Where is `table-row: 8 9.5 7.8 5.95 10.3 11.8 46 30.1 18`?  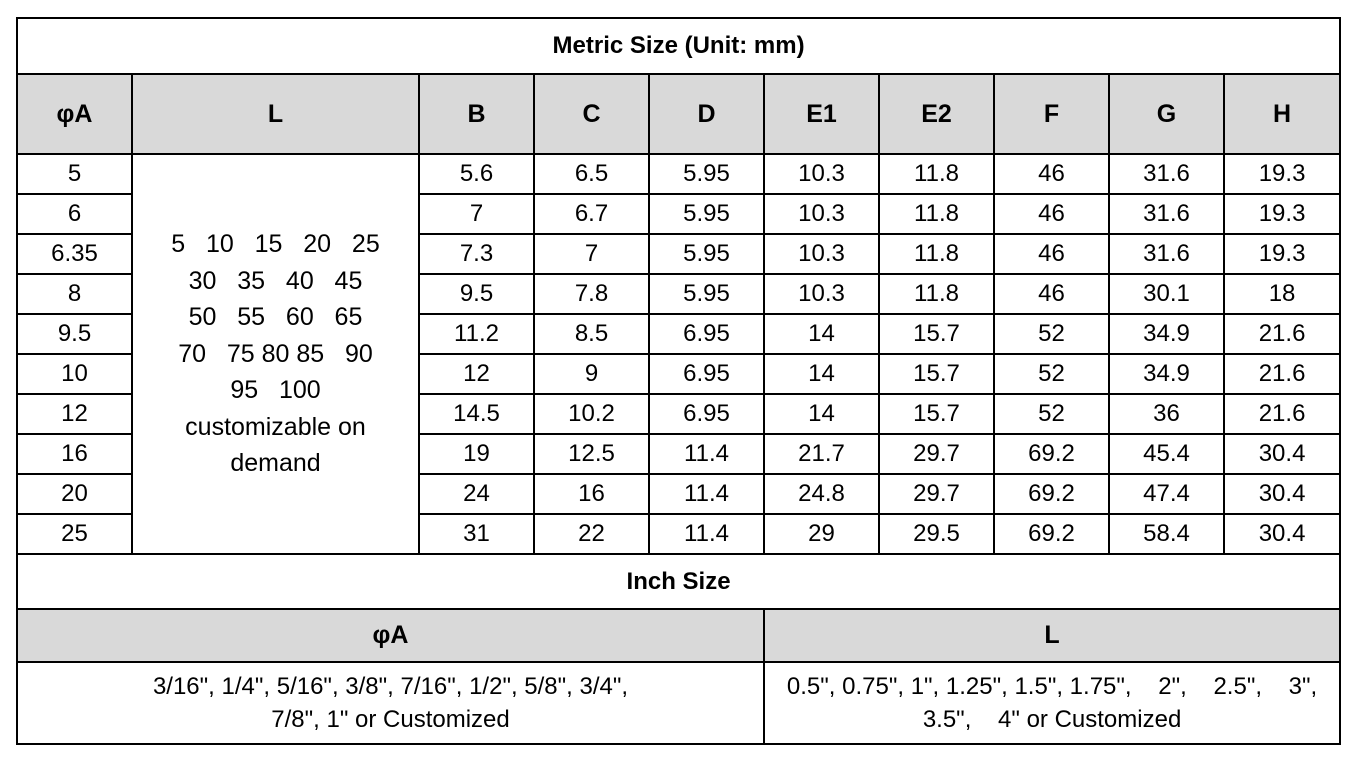 table-row: 8 9.5 7.8 5.95 10.3 11.8 46 30.1 18 is located at coordinates (679, 294).